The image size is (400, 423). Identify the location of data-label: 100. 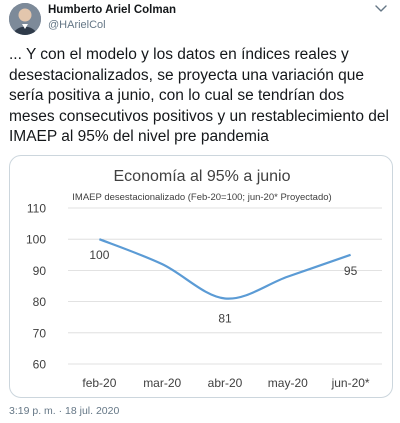
(99, 255).